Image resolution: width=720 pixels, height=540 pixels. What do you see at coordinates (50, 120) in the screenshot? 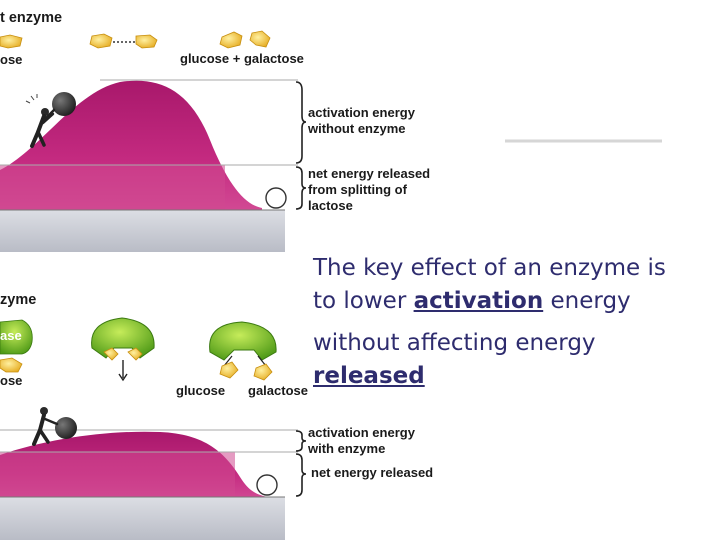
I see `person-pushing-boulder-icon` at bounding box center [50, 120].